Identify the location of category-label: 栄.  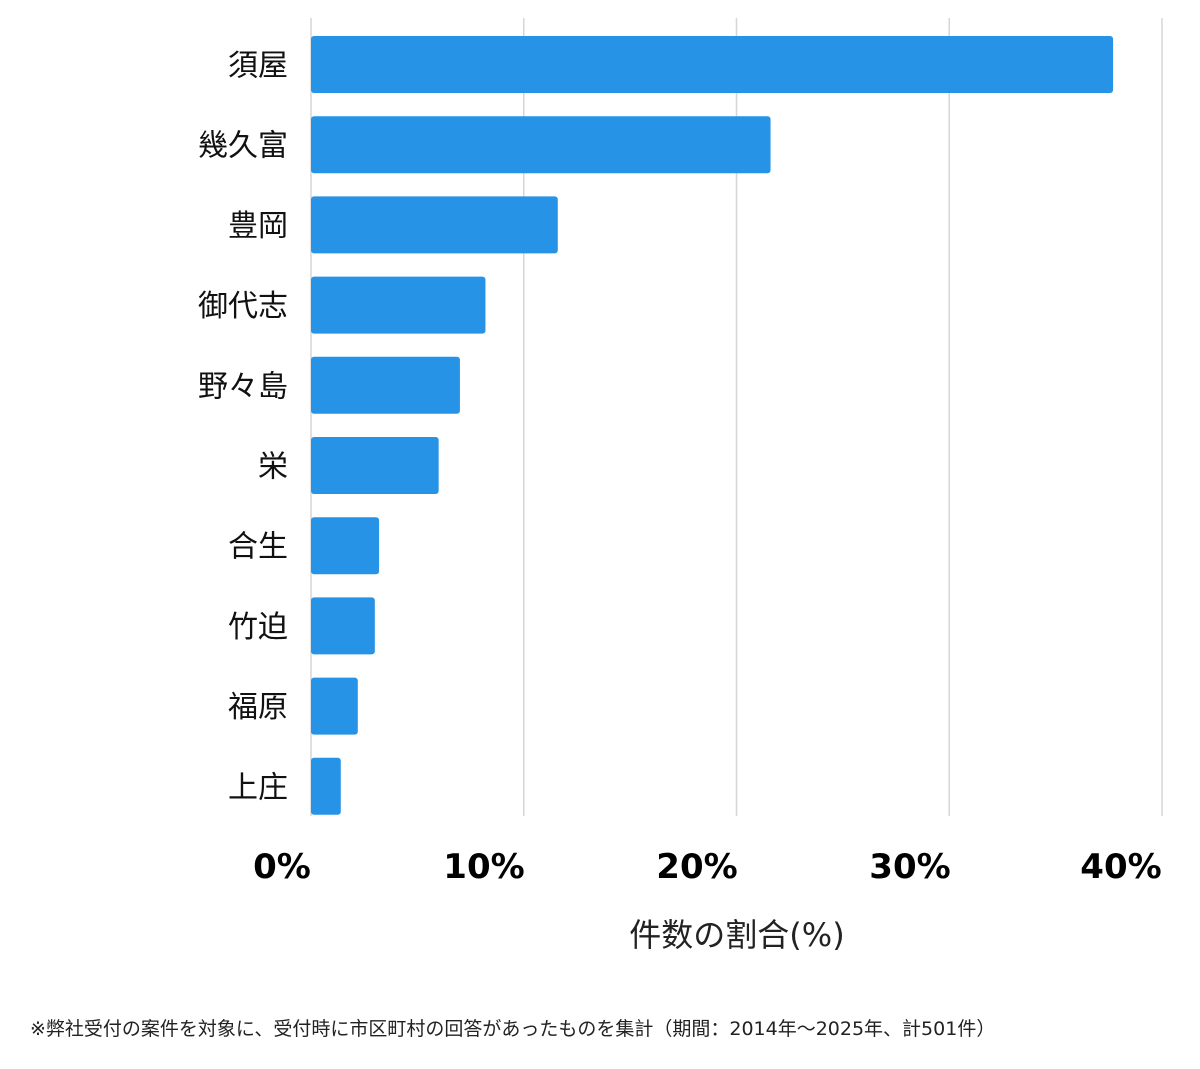
(273, 467).